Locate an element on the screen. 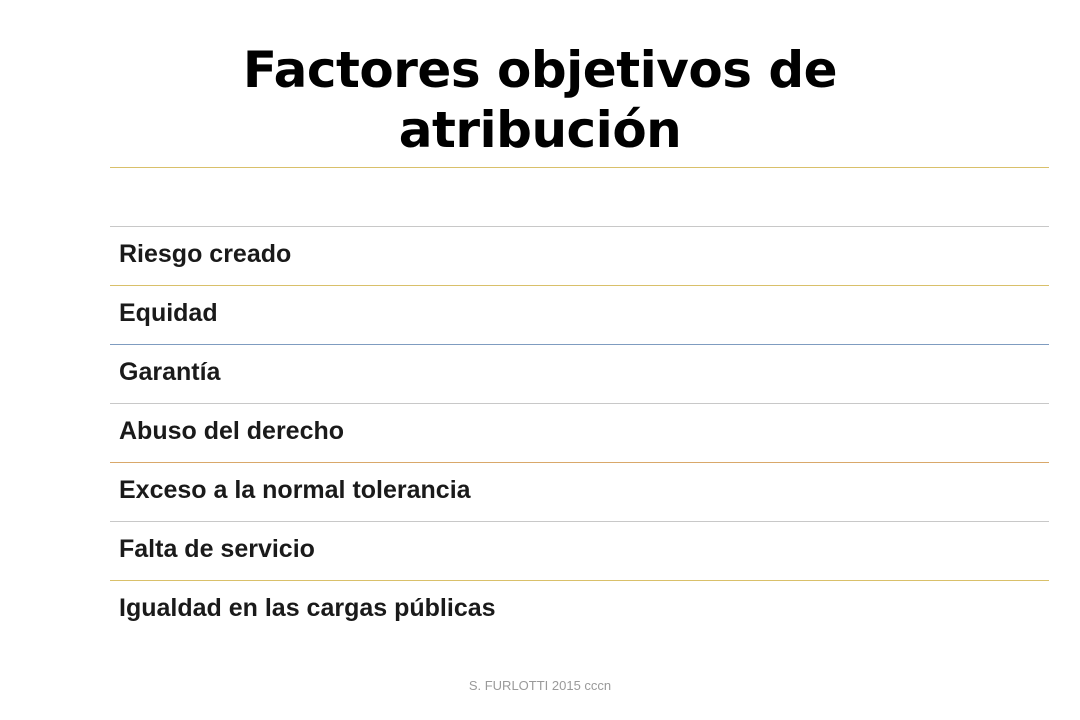  list-item: Garantía is located at coordinates (579, 373).